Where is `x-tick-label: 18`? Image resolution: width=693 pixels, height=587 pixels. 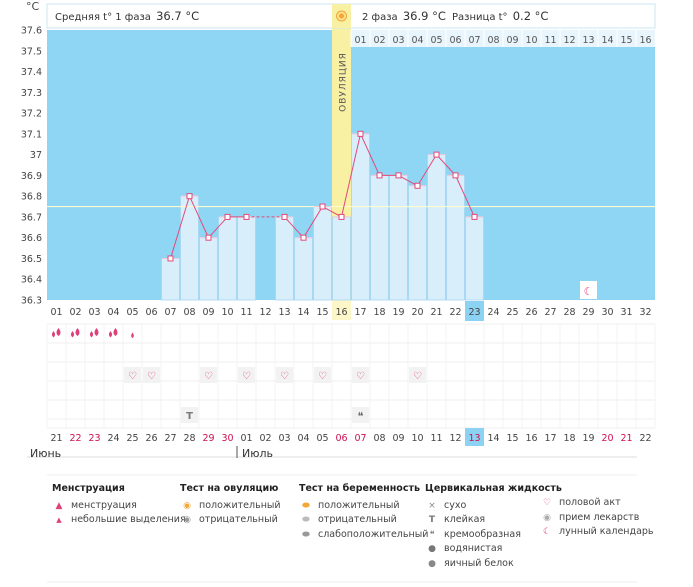 x-tick-label: 18 is located at coordinates (379, 312).